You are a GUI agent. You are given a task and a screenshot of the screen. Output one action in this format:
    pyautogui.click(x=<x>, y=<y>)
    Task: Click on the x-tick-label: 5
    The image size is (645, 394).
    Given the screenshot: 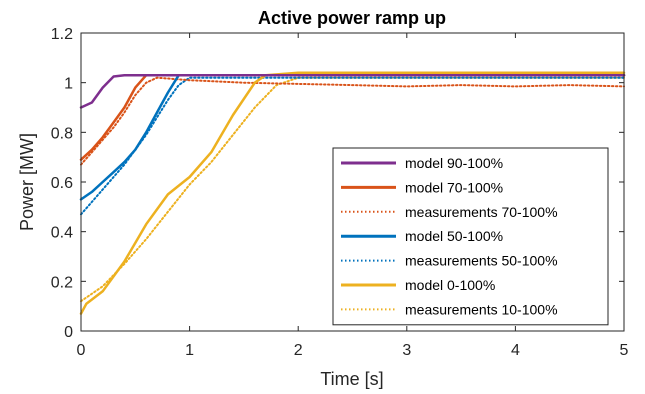 What is the action you would take?
    pyautogui.click(x=624, y=350)
    